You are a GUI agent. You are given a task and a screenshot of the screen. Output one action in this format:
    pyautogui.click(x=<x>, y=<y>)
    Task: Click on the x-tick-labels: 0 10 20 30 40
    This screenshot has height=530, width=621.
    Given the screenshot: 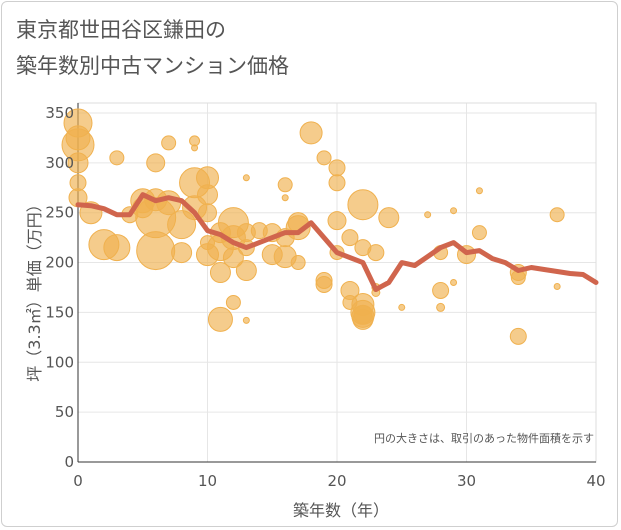 What is the action you would take?
    pyautogui.click(x=339, y=481)
    